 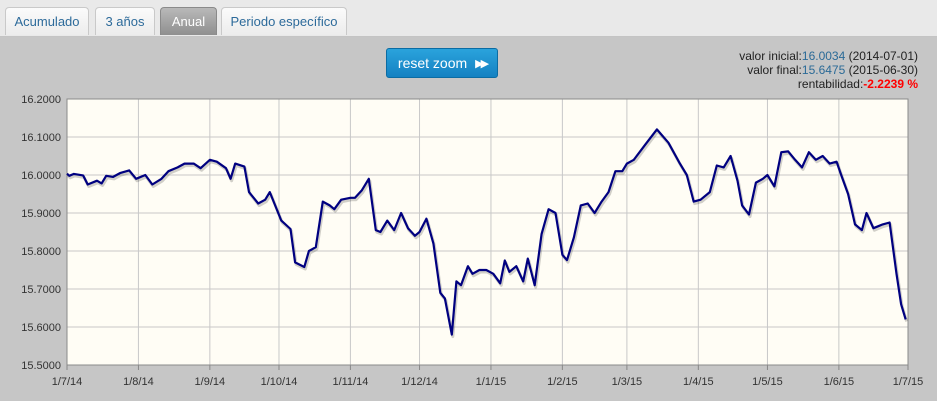 I want to click on y-tick-label: 15.6000, so click(x=41, y=328).